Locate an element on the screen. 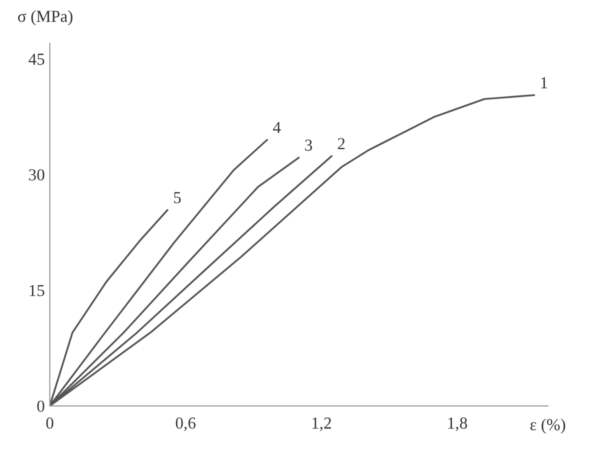 The width and height of the screenshot is (600, 453). series-label: 4 is located at coordinates (276, 127).